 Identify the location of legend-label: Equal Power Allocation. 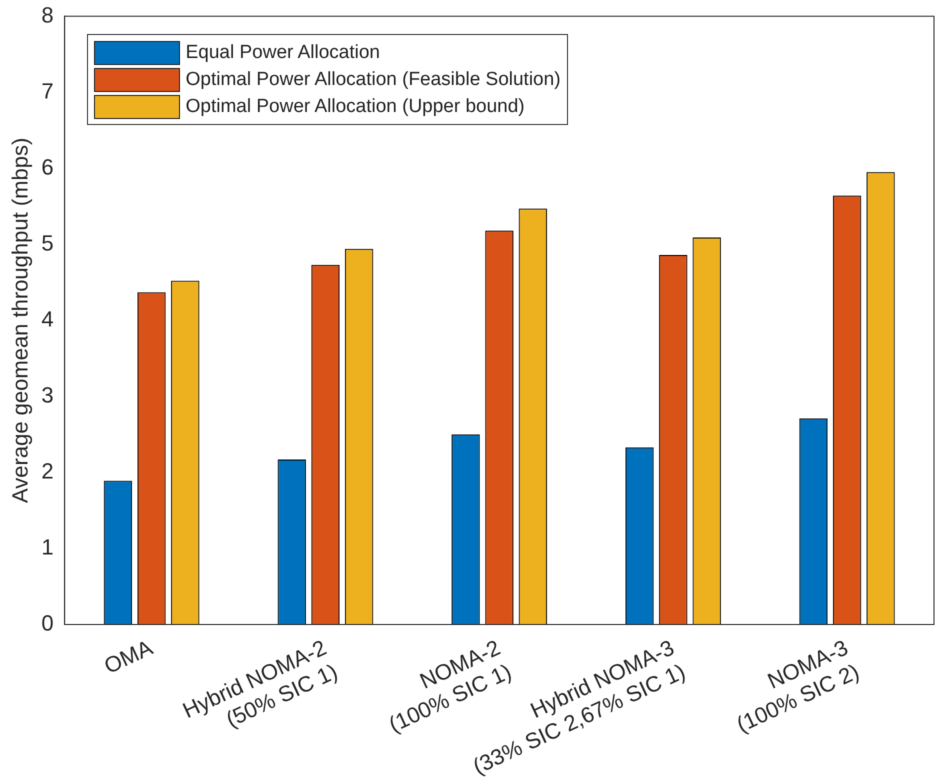
(282, 52).